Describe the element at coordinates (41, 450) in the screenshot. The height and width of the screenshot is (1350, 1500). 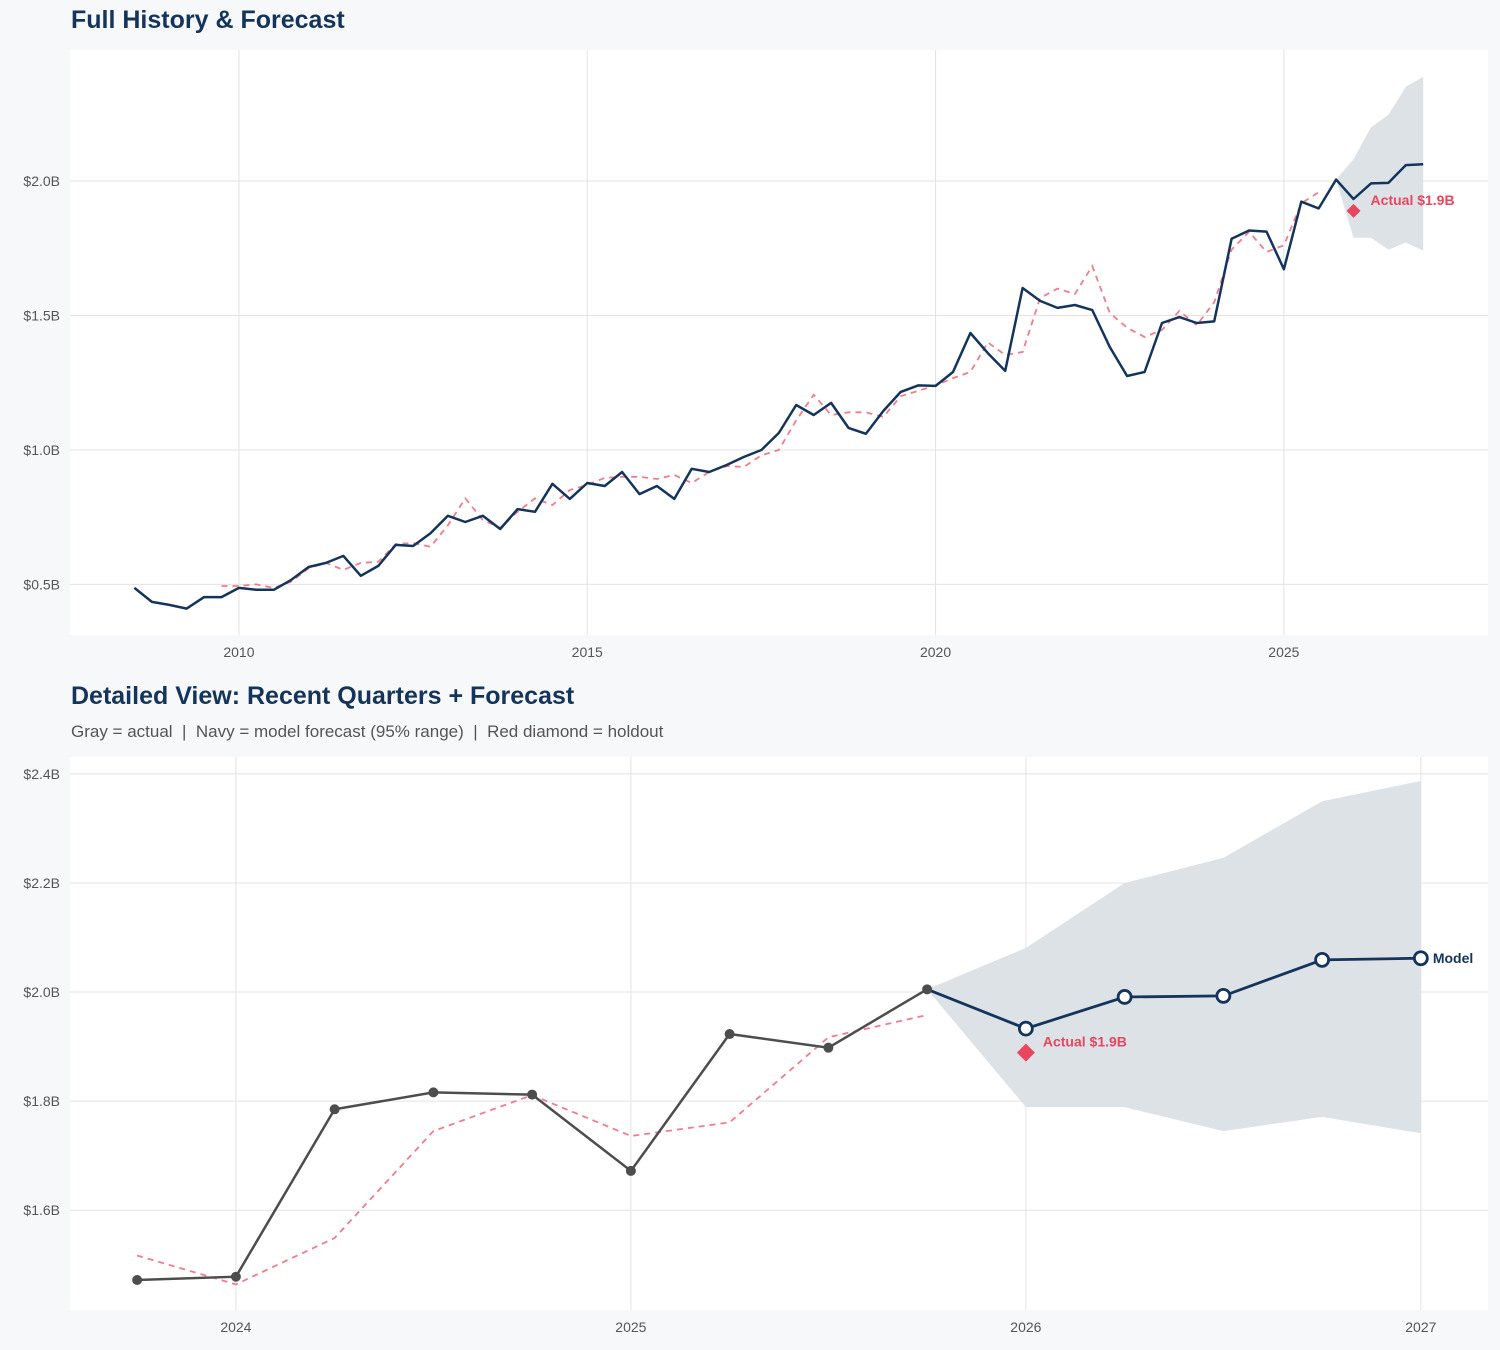
I see `y-tick-label: $1.0B` at that location.